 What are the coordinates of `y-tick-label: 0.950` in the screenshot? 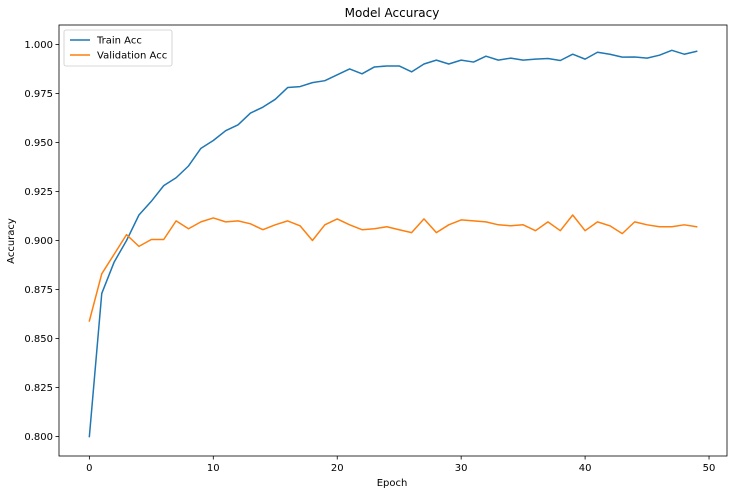 It's located at (38, 143).